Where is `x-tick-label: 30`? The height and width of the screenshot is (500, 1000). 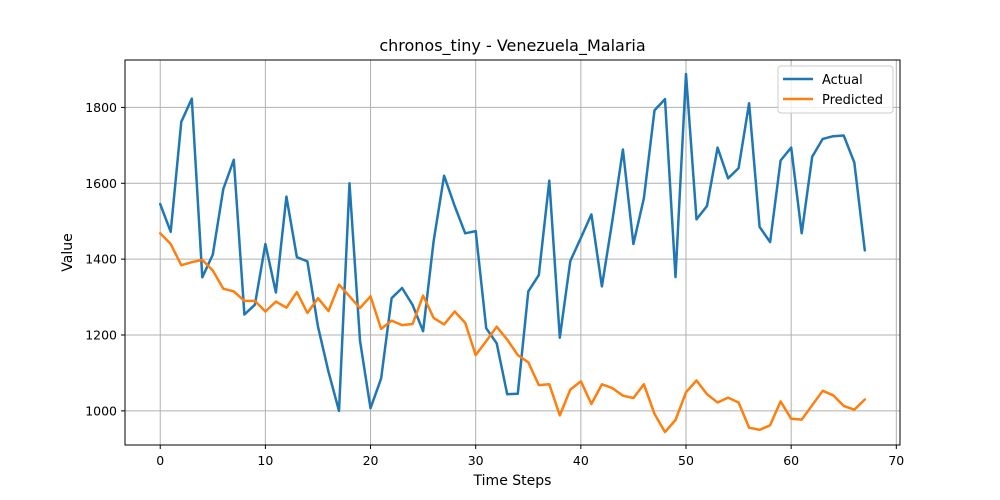 x-tick-label: 30 is located at coordinates (476, 460).